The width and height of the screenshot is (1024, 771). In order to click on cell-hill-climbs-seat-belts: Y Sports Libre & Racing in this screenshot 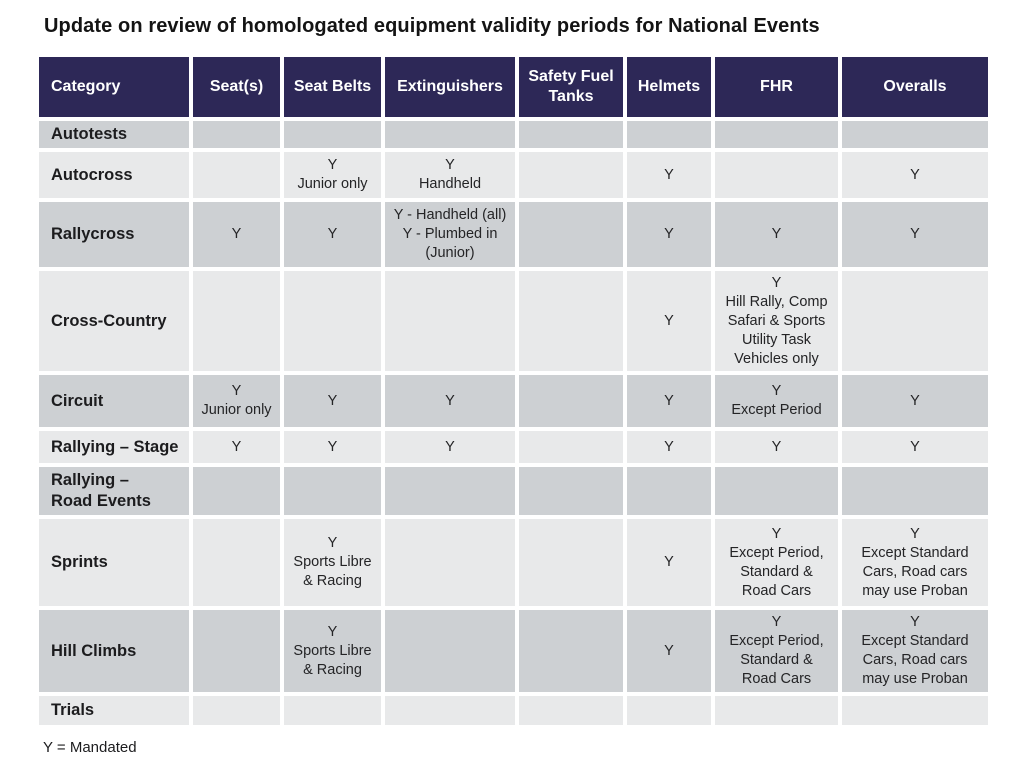, I will do `click(332, 651)`.